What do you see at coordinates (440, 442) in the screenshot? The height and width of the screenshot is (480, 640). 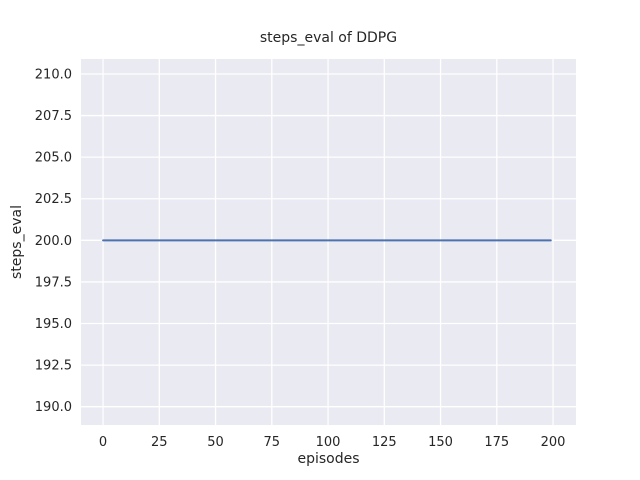 I see `x-tick-label: 150` at bounding box center [440, 442].